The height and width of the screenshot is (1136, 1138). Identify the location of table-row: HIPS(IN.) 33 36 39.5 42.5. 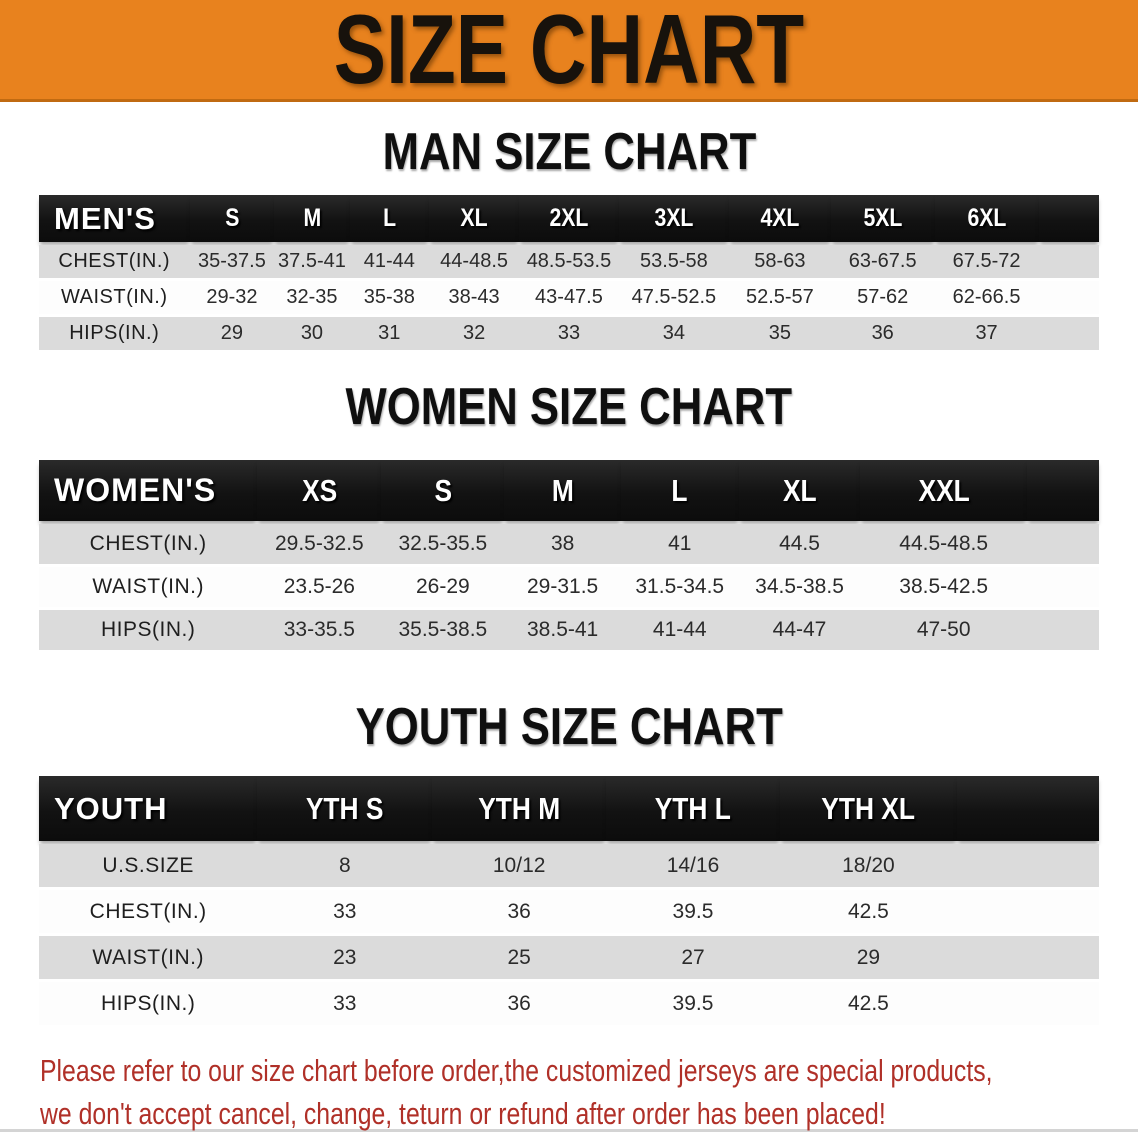
(569, 1003).